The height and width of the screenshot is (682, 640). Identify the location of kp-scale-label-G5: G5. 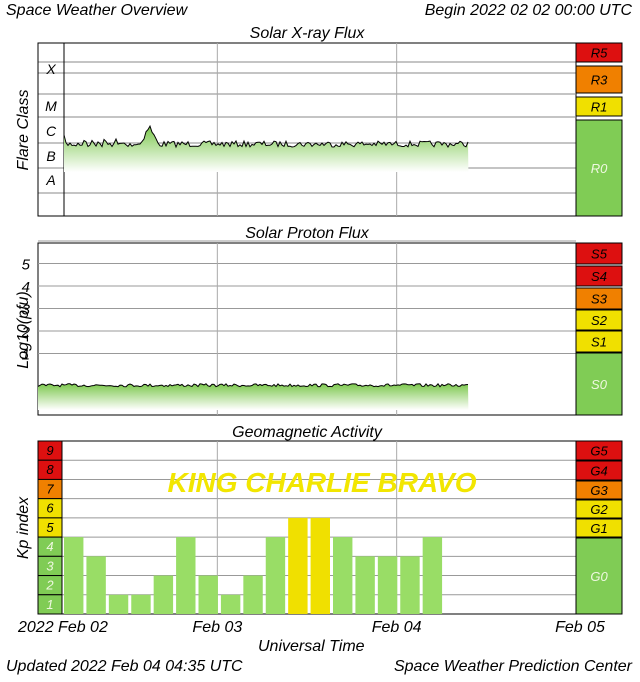
(599, 451).